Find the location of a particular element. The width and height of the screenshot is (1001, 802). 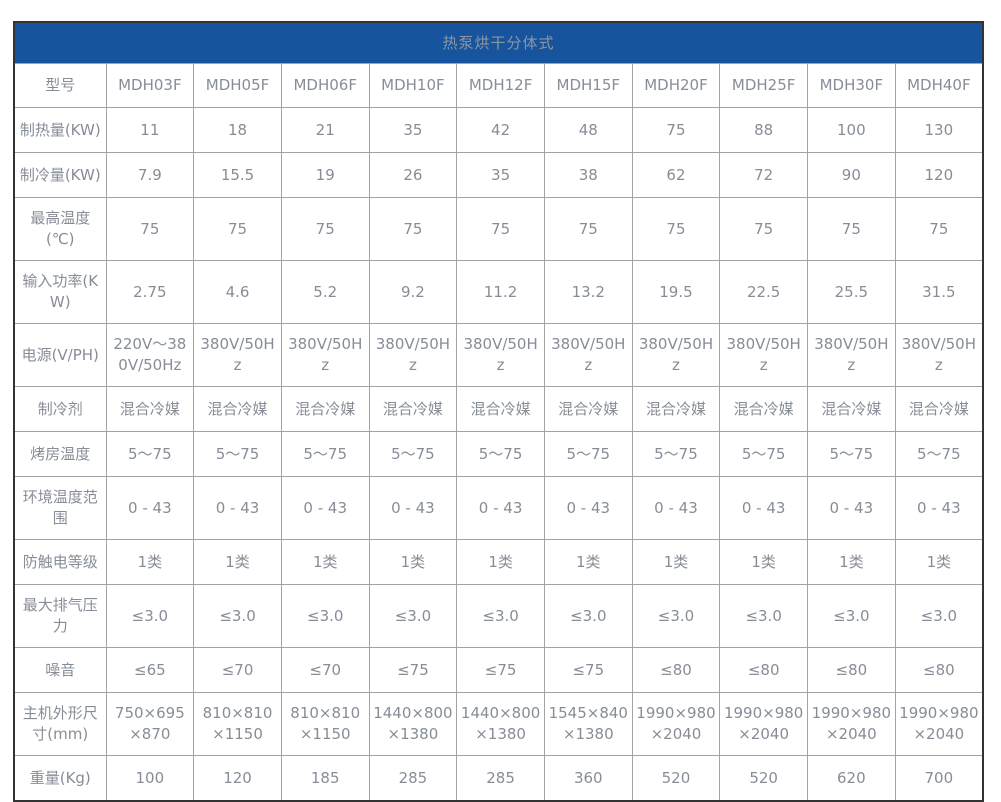

spec-cell: 2.75 is located at coordinates (150, 292).